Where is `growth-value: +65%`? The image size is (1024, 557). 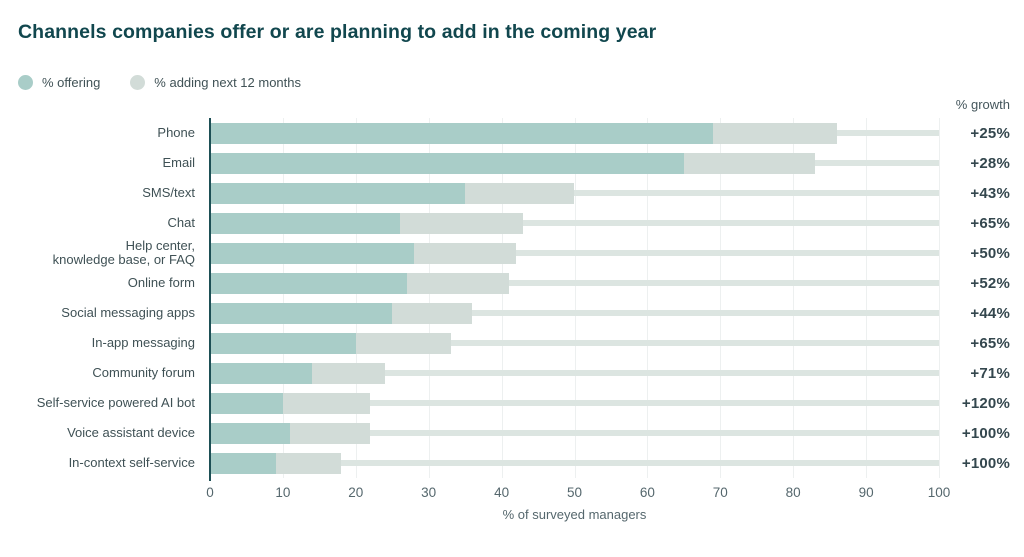 growth-value: +65% is located at coordinates (990, 223).